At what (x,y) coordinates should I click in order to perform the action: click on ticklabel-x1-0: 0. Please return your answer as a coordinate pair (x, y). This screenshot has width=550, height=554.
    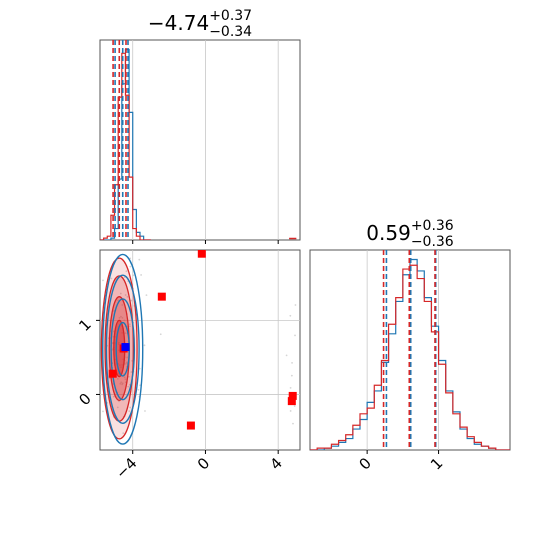
    Looking at the image, I should click on (364, 463).